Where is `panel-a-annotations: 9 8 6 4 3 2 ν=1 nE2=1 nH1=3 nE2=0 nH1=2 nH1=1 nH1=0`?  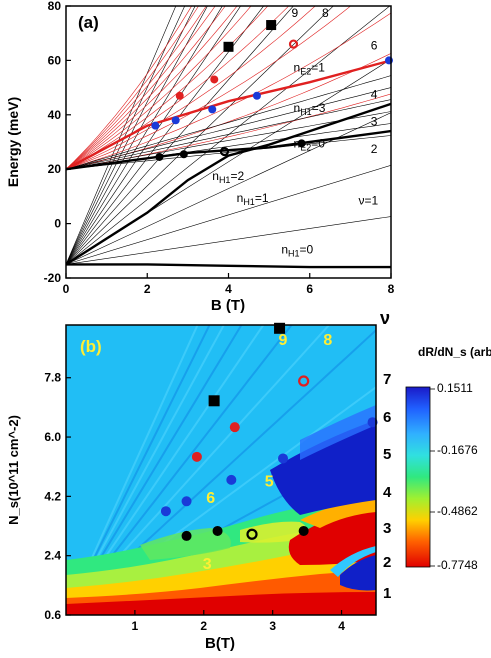 panel-a-annotations: 9 8 6 4 3 2 ν=1 nE2=1 nH1=3 nE2=0 nH1=2 nH1=1 nH1=0 is located at coordinates (295, 132).